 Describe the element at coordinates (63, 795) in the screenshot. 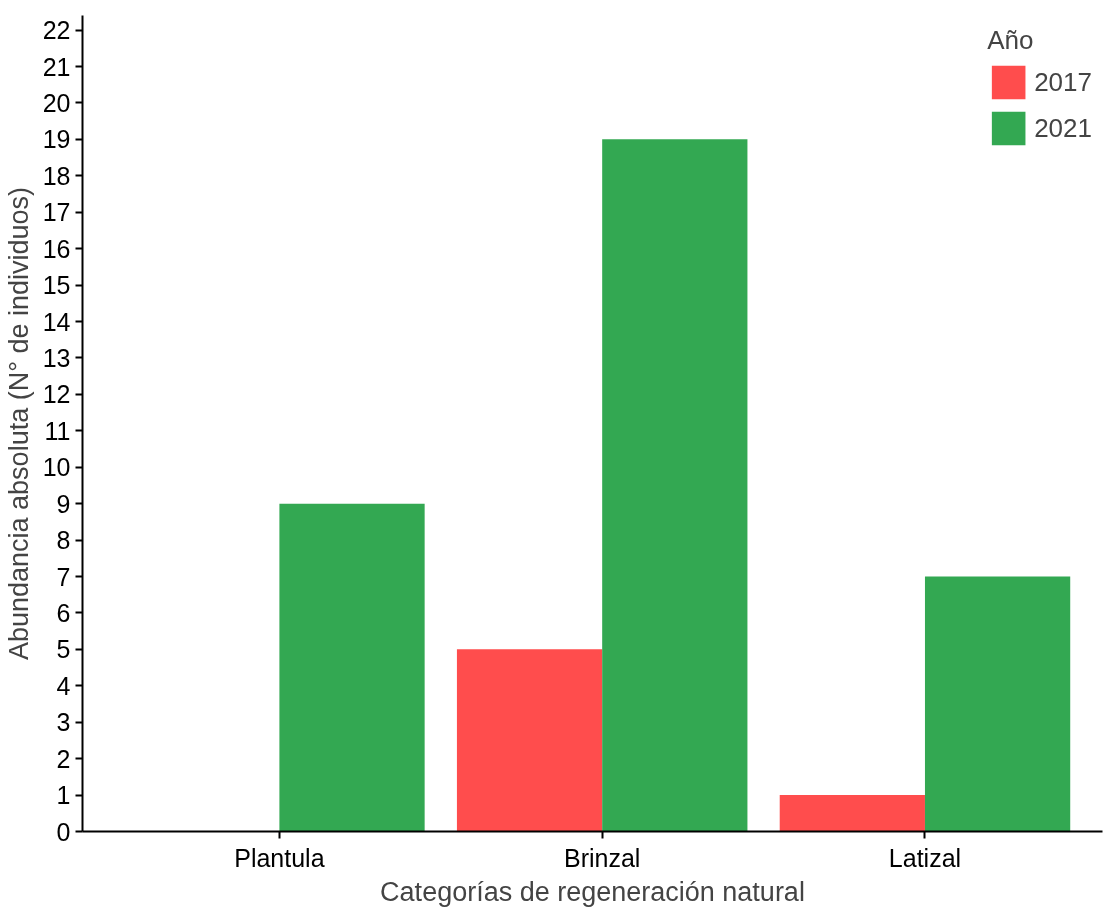

I see `y-tick-label: 1` at that location.